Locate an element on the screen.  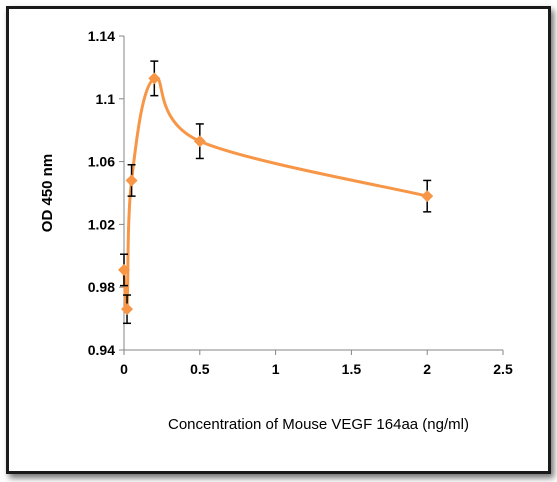
x-tick-label: 0 is located at coordinates (124, 369).